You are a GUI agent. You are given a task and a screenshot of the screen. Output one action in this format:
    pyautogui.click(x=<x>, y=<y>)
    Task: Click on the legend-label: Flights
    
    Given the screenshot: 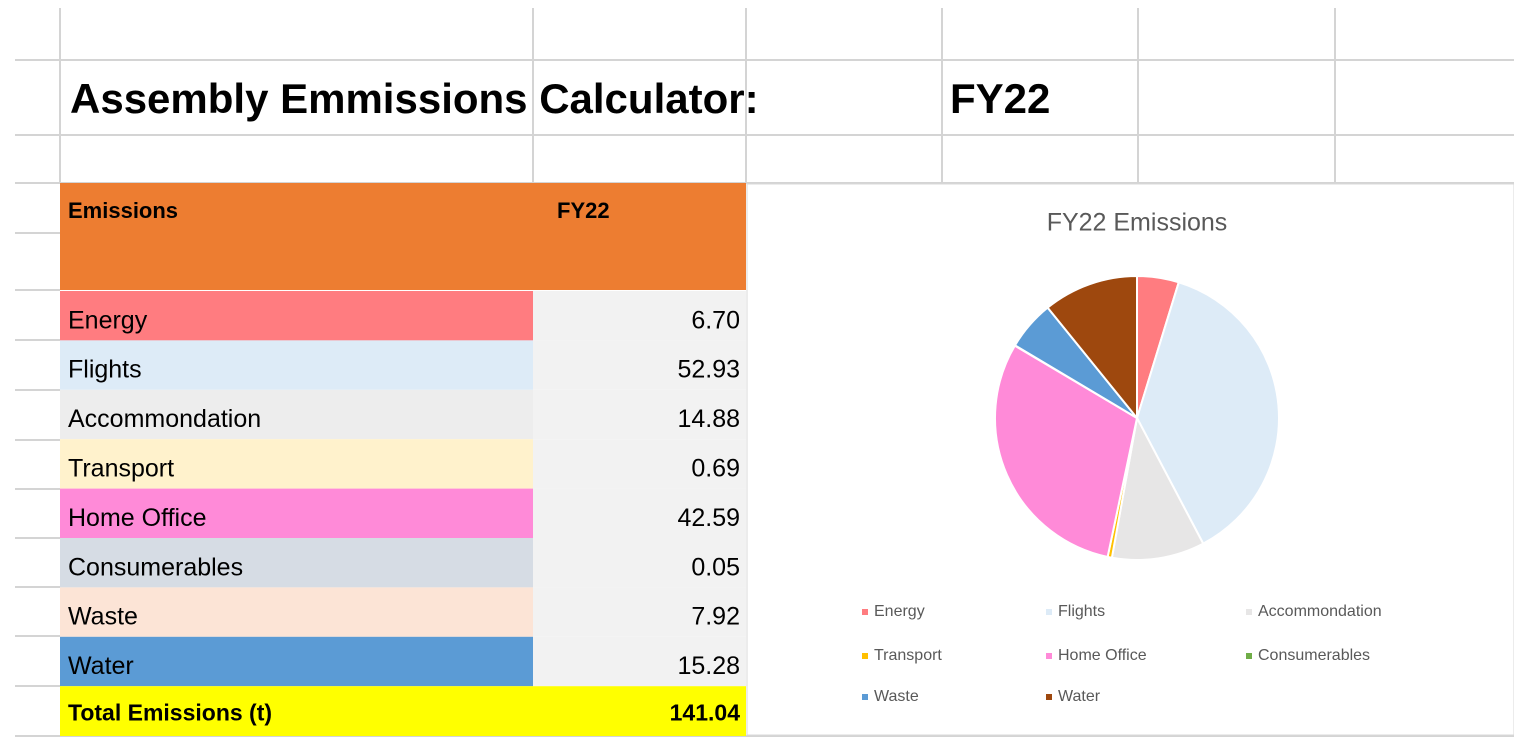 What is the action you would take?
    pyautogui.click(x=1081, y=611)
    